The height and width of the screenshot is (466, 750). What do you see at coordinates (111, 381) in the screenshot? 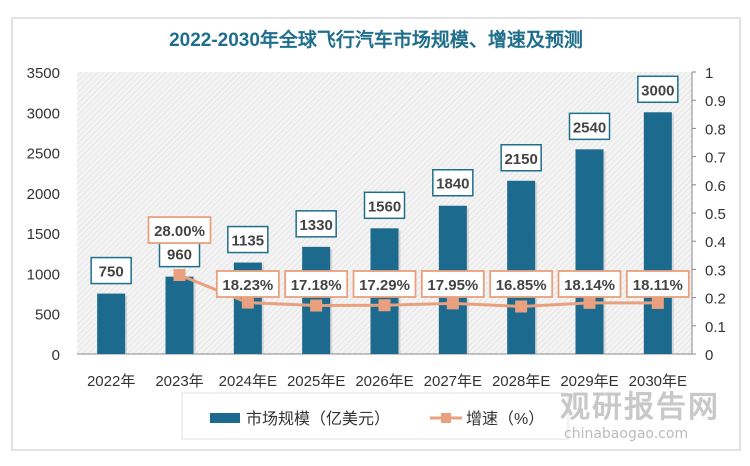
I see `x-tick-label: 2022年` at bounding box center [111, 381].